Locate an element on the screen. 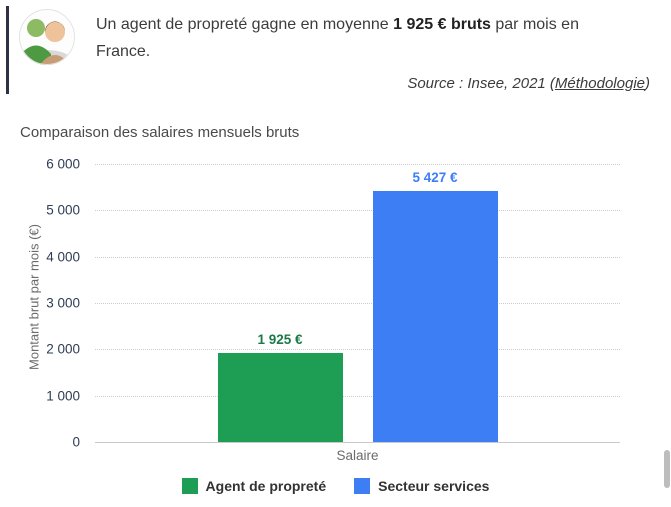 The height and width of the screenshot is (507, 671). source-suffix: ) is located at coordinates (647, 83).